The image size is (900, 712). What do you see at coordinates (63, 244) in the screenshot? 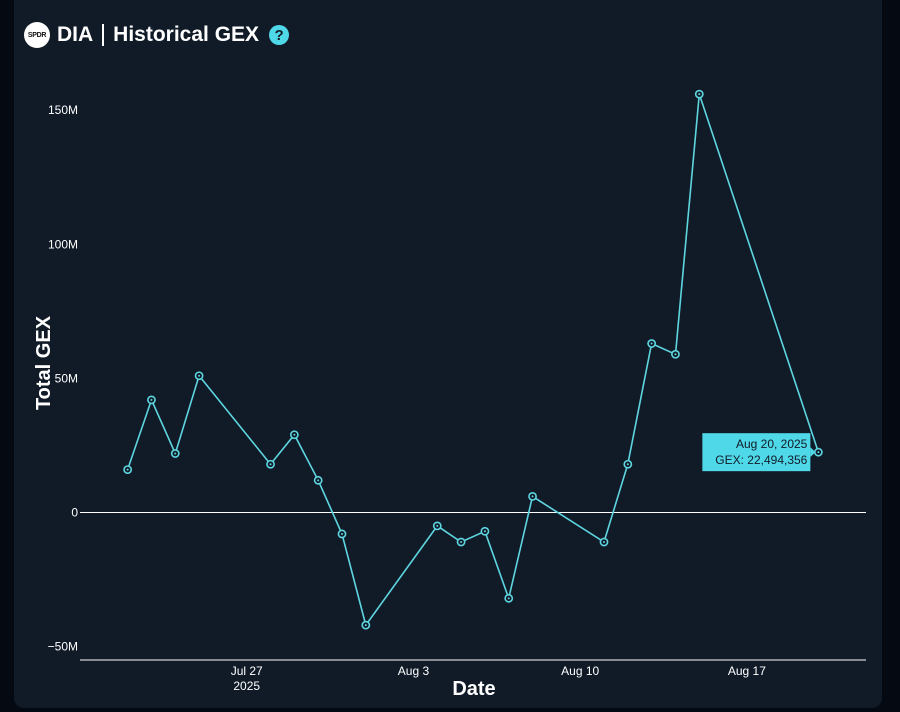
I see `y-tick-label: 100M` at bounding box center [63, 244].